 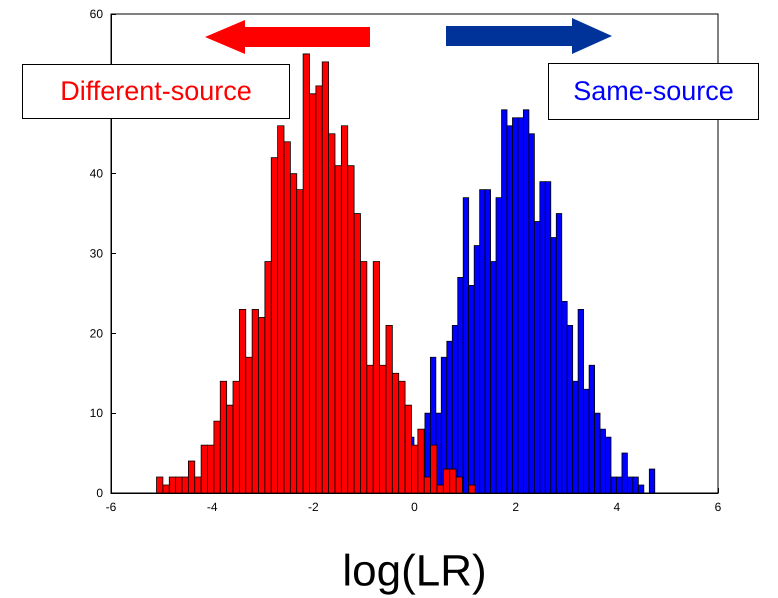 What do you see at coordinates (97, 14) in the screenshot?
I see `y-tick-label: 60` at bounding box center [97, 14].